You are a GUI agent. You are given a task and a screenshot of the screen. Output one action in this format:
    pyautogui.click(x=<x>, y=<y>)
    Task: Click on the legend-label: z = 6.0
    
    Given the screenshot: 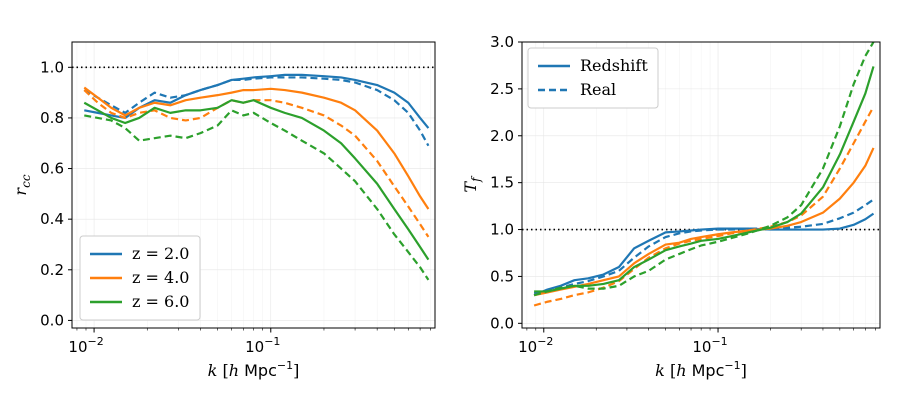 What is the action you would take?
    pyautogui.click(x=160, y=301)
    